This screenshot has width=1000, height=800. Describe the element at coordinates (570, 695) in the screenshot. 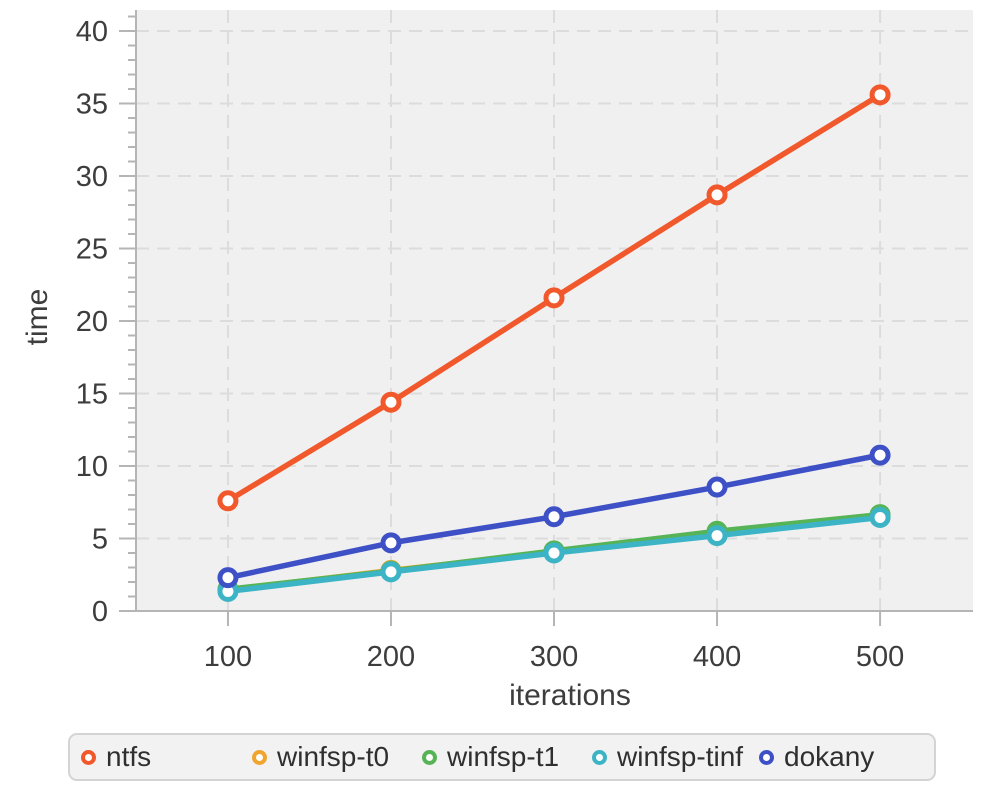

I see `x-axis-title: iterations` at that location.